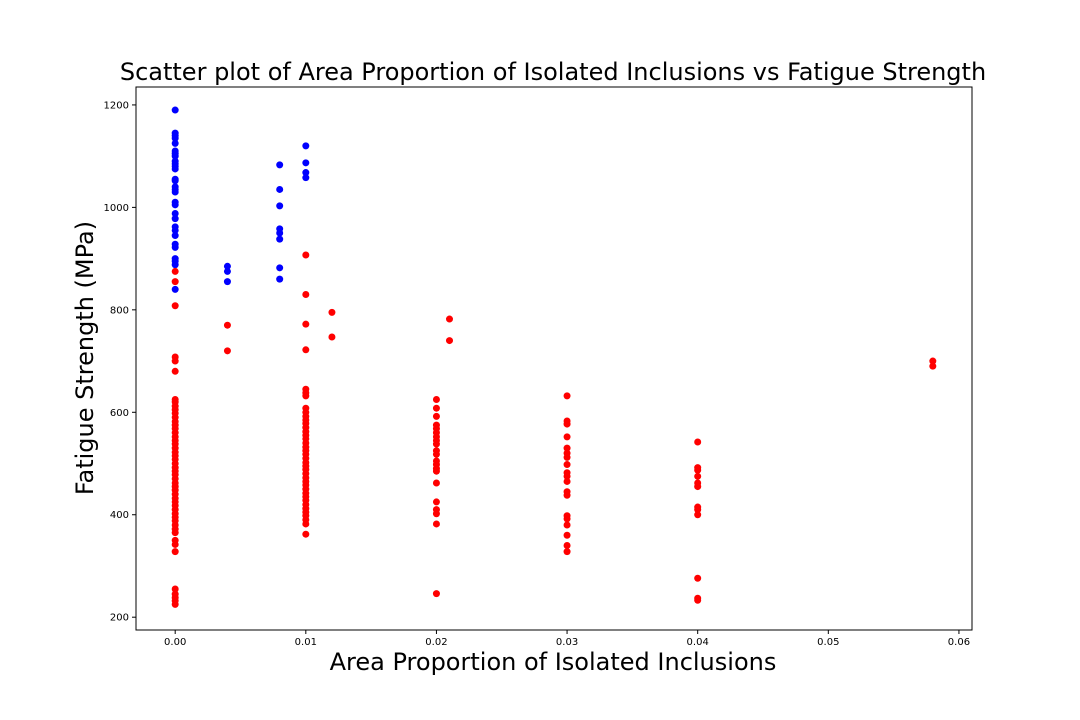 This screenshot has width=1080, height=720. I want to click on y-axis-label: Fatigue Strength (MPa), so click(85, 358).